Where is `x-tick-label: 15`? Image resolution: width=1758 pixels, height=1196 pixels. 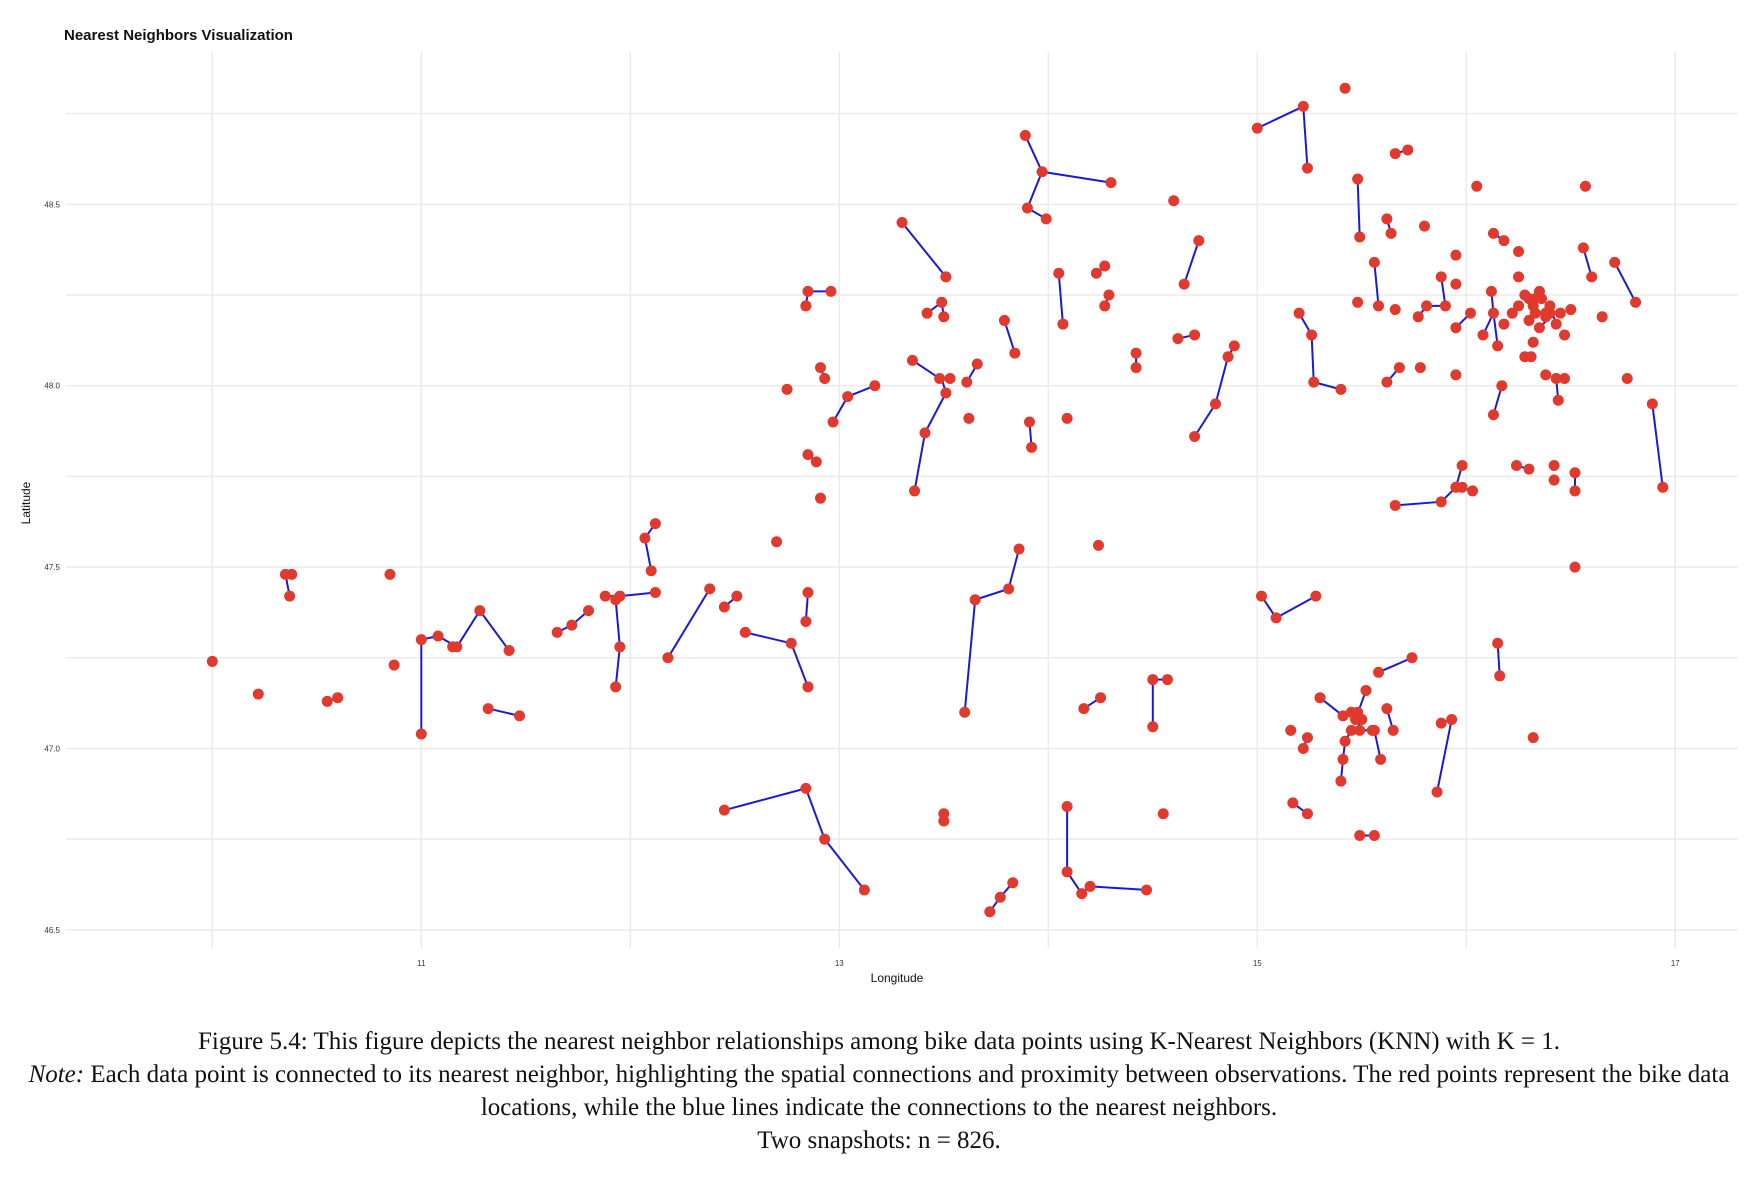 x-tick-label: 15 is located at coordinates (1257, 963).